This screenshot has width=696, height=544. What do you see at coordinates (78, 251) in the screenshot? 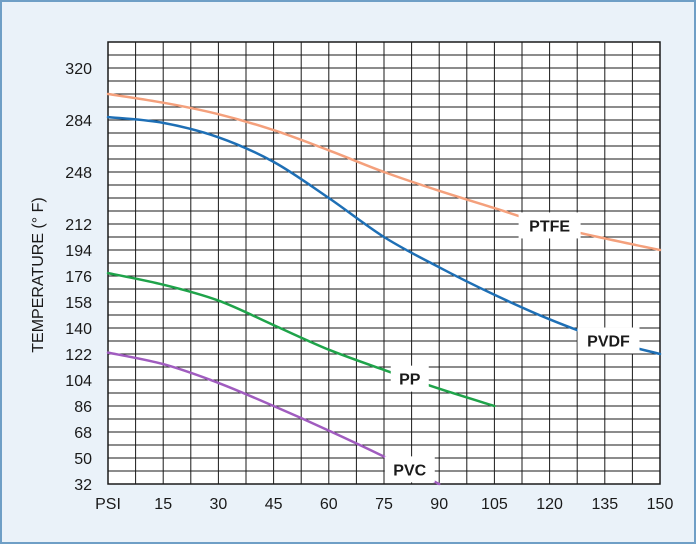
I see `y-tick-label: 194` at bounding box center [78, 251].